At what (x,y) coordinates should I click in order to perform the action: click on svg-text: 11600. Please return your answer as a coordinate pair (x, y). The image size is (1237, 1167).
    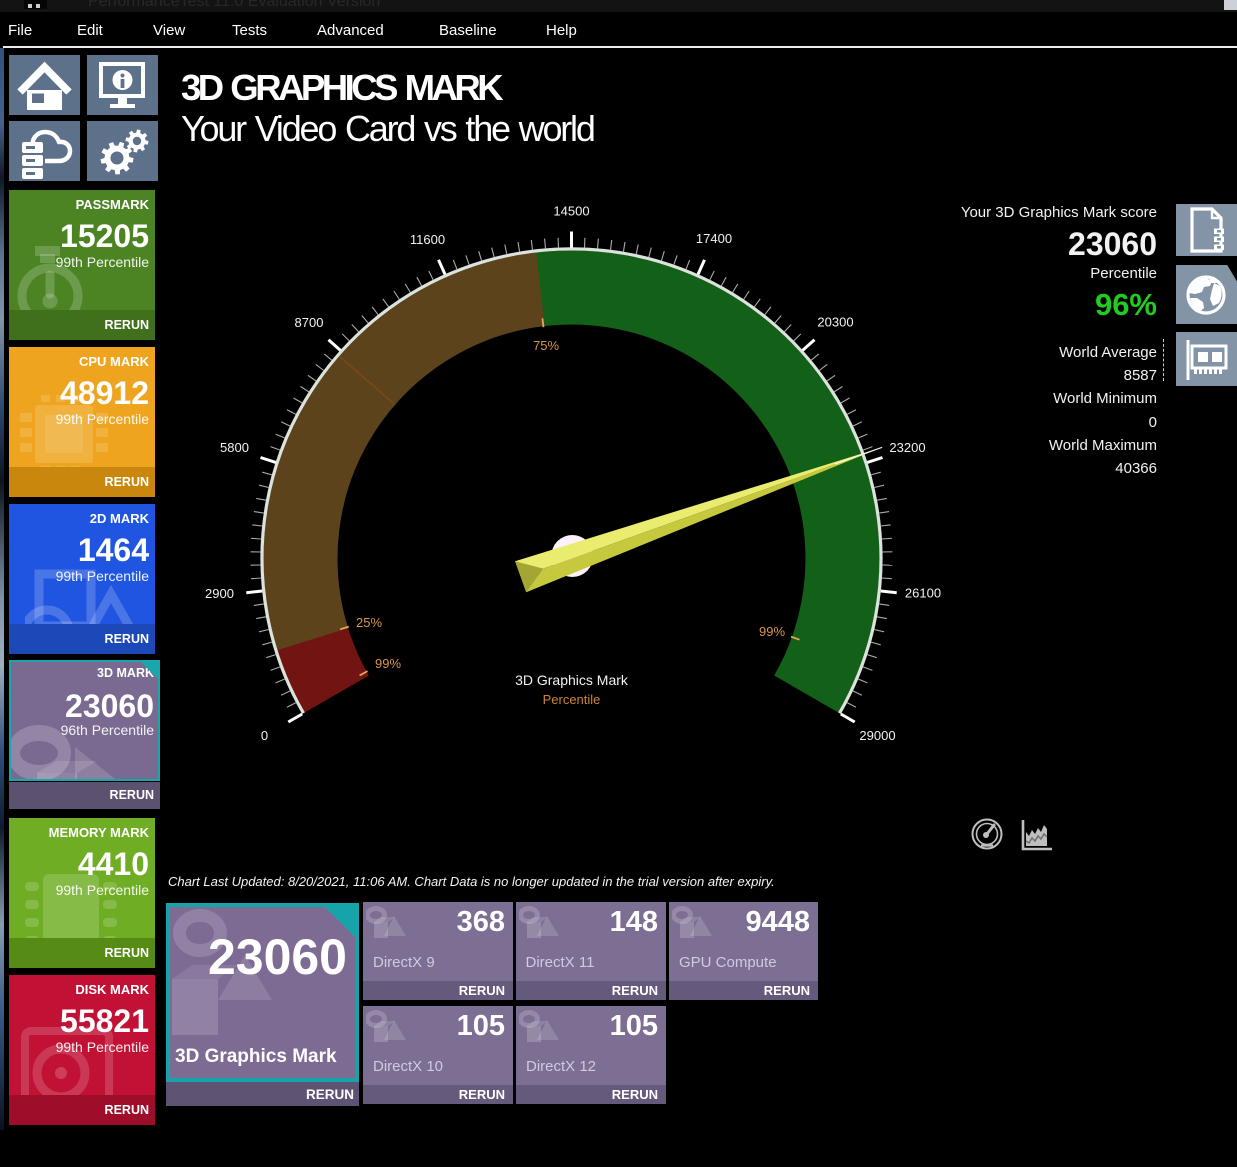
    Looking at the image, I should click on (427, 239).